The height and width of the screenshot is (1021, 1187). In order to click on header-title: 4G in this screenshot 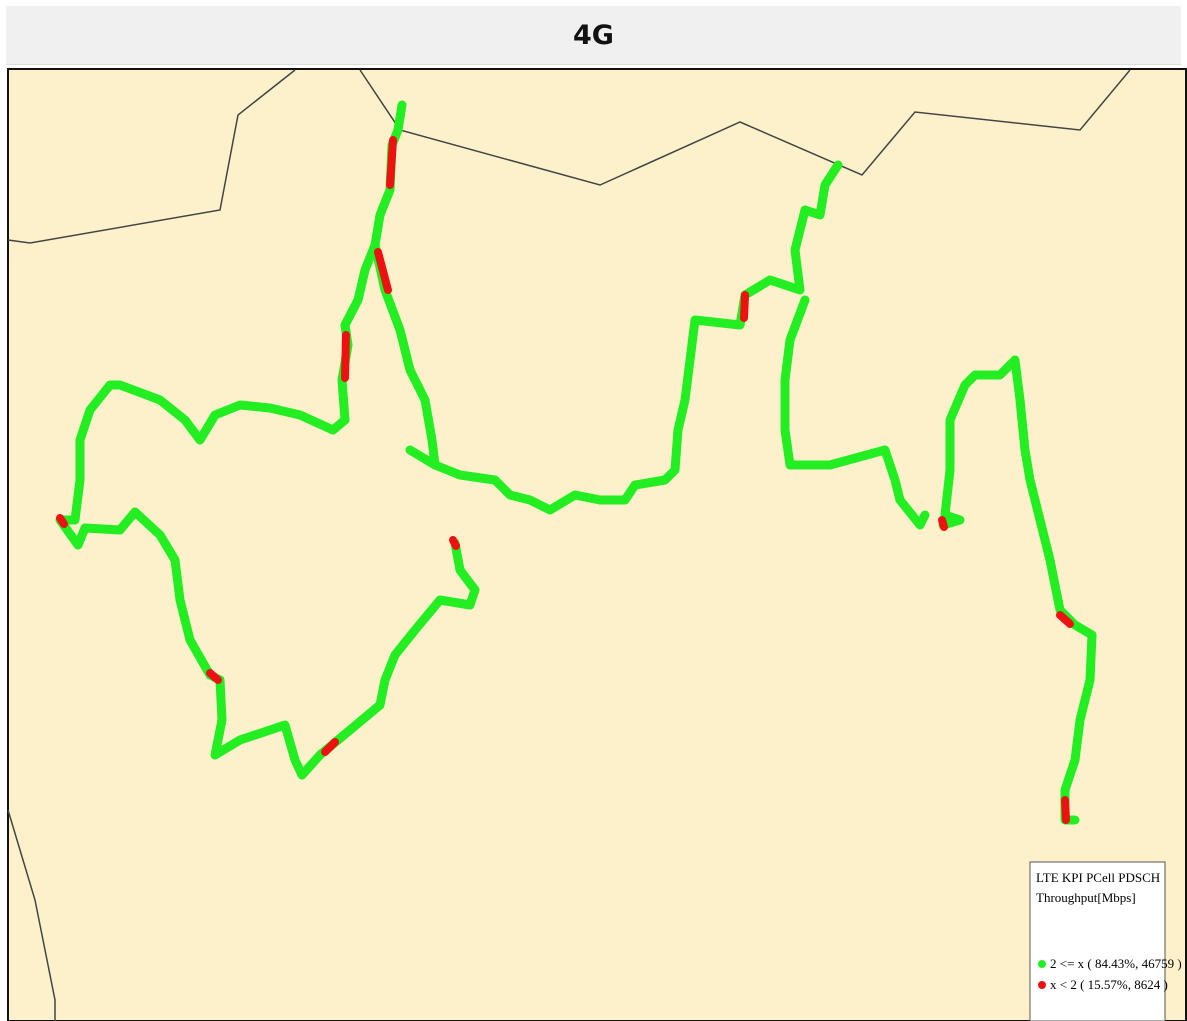, I will do `click(593, 35)`.